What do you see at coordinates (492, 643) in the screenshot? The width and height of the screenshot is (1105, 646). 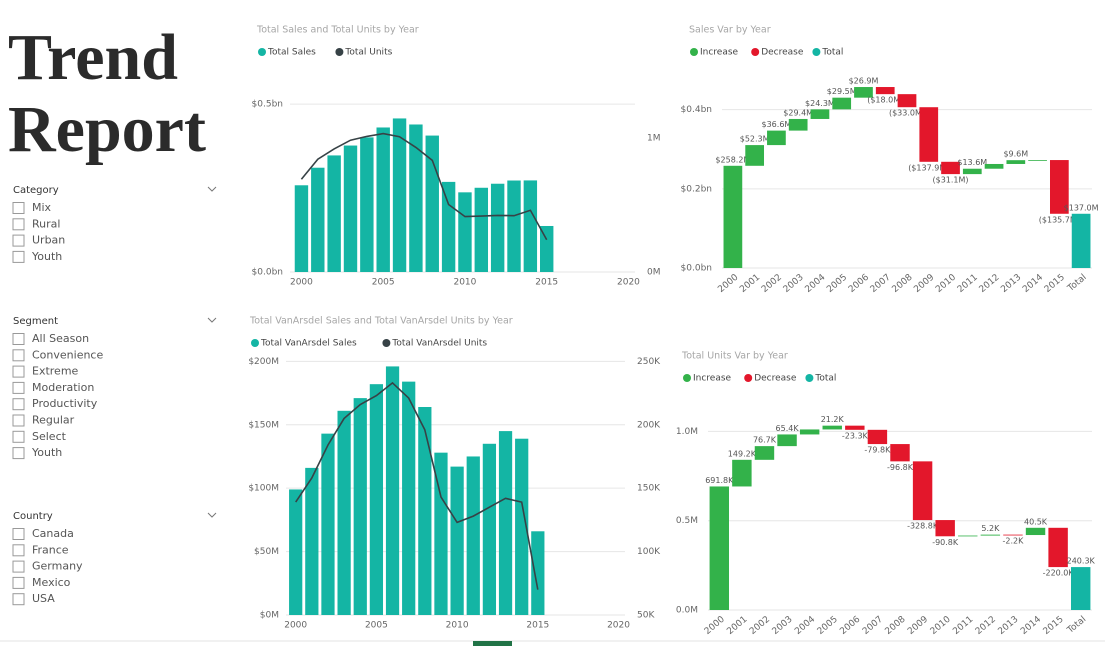 I see `active-page-tab` at bounding box center [492, 643].